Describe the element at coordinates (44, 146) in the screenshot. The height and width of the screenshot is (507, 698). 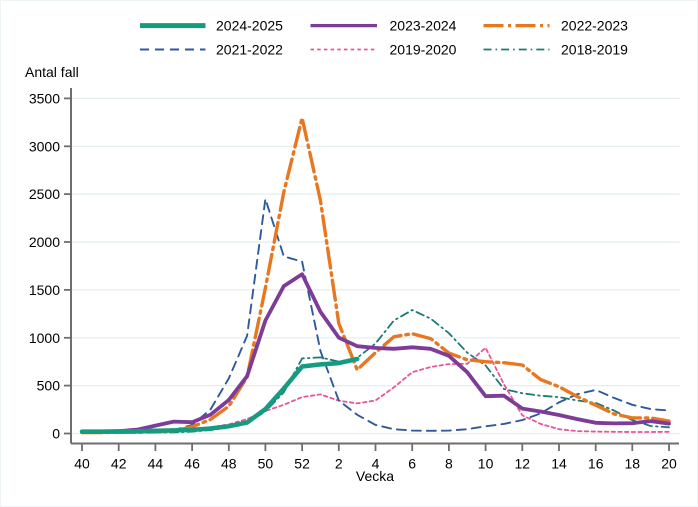
I see `svg-text: 3000` at that location.